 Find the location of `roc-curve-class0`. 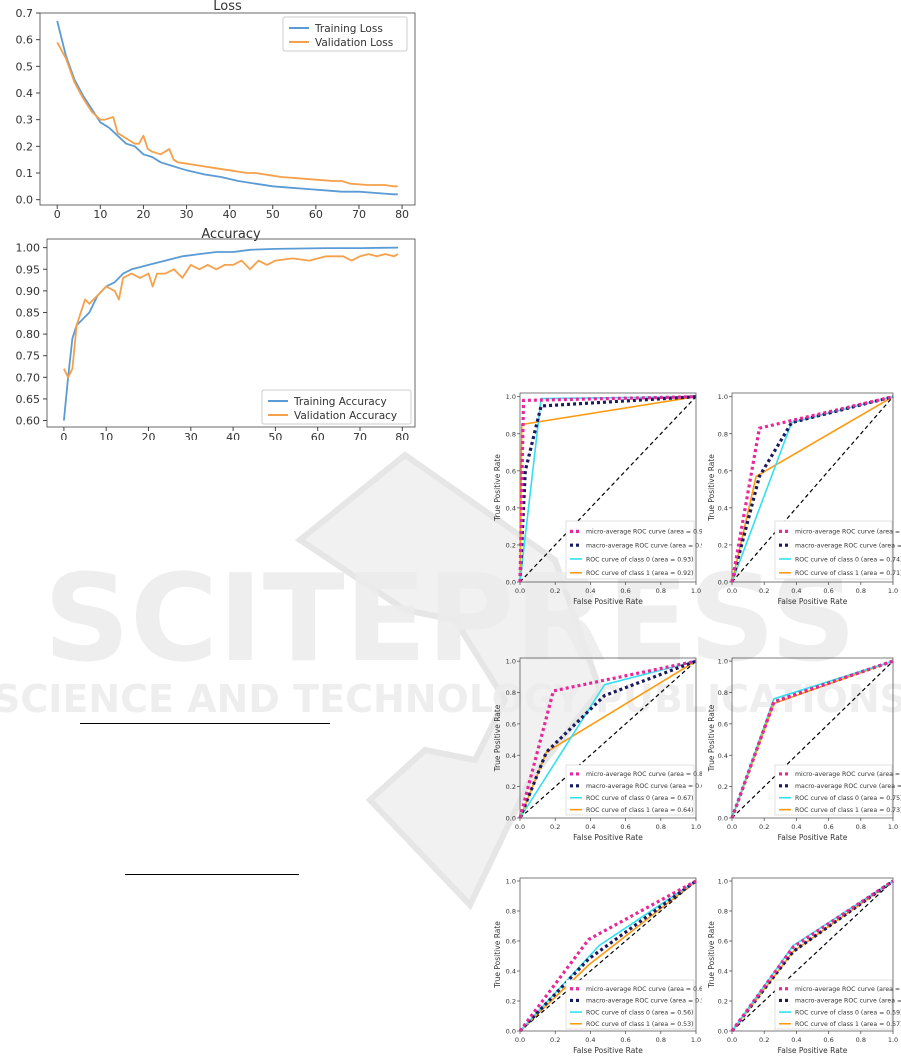

roc-curve-class0 is located at coordinates (608, 739).